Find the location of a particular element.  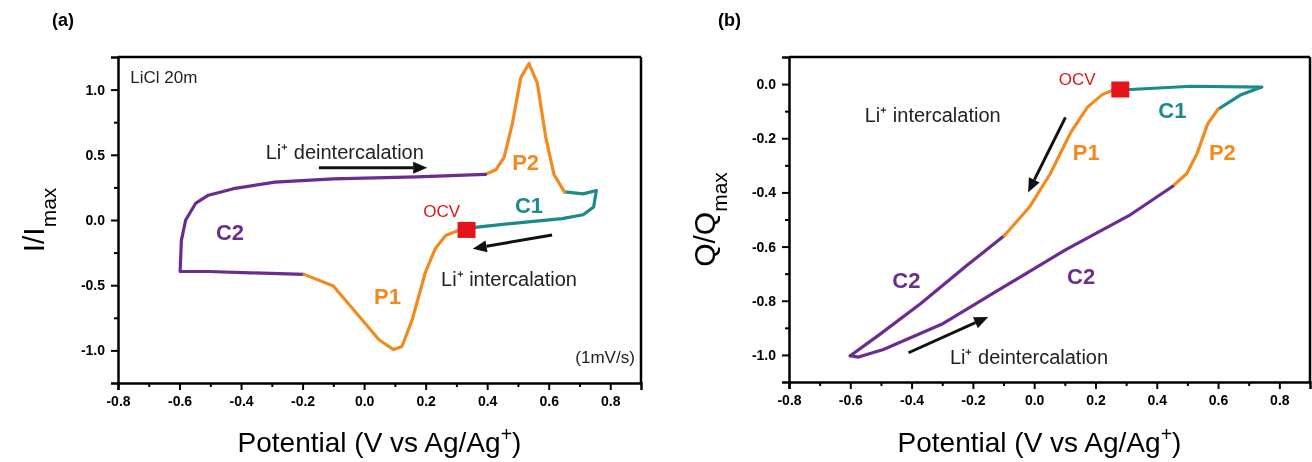

chart-title: (b) is located at coordinates (729, 20).